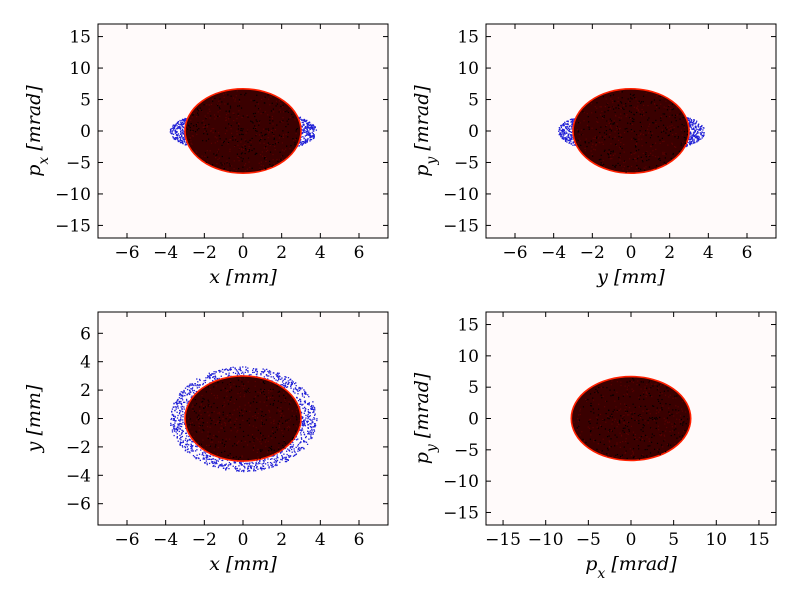 This screenshot has height=600, width=800. I want to click on x-axis-label: x [mm], so click(243, 277).